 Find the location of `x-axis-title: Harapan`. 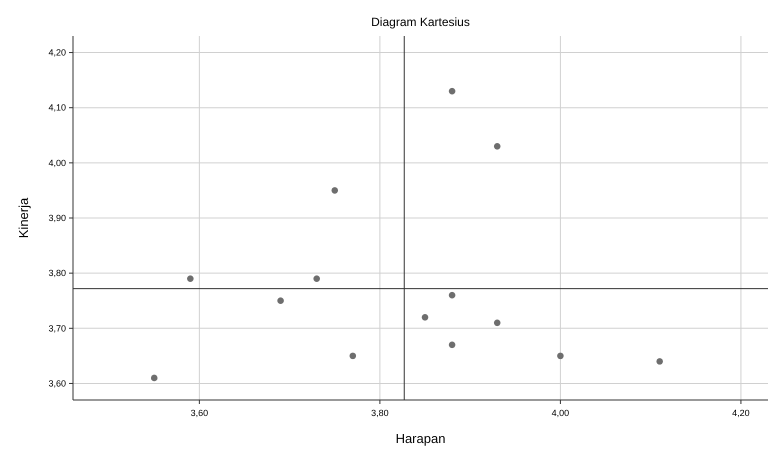

x-axis-title: Harapan is located at coordinates (421, 438).